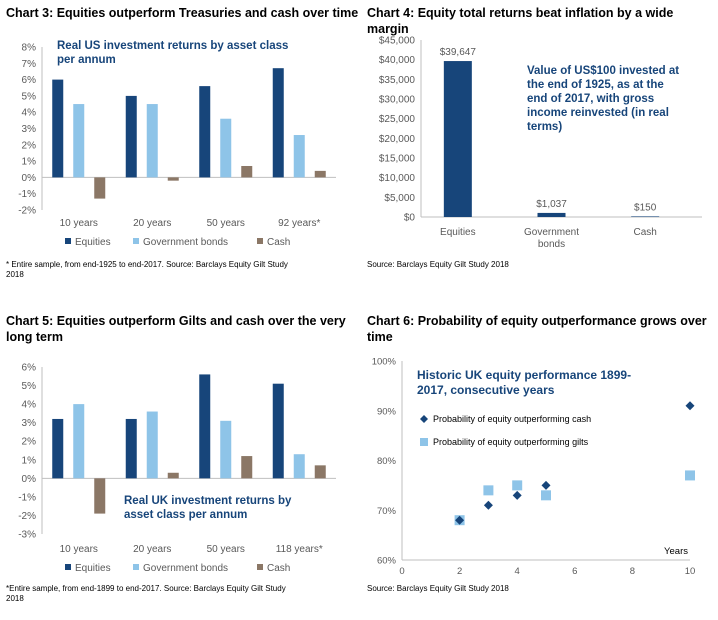 This screenshot has height=620, width=718. I want to click on chart6-x-tick-label: 2, so click(459, 571).